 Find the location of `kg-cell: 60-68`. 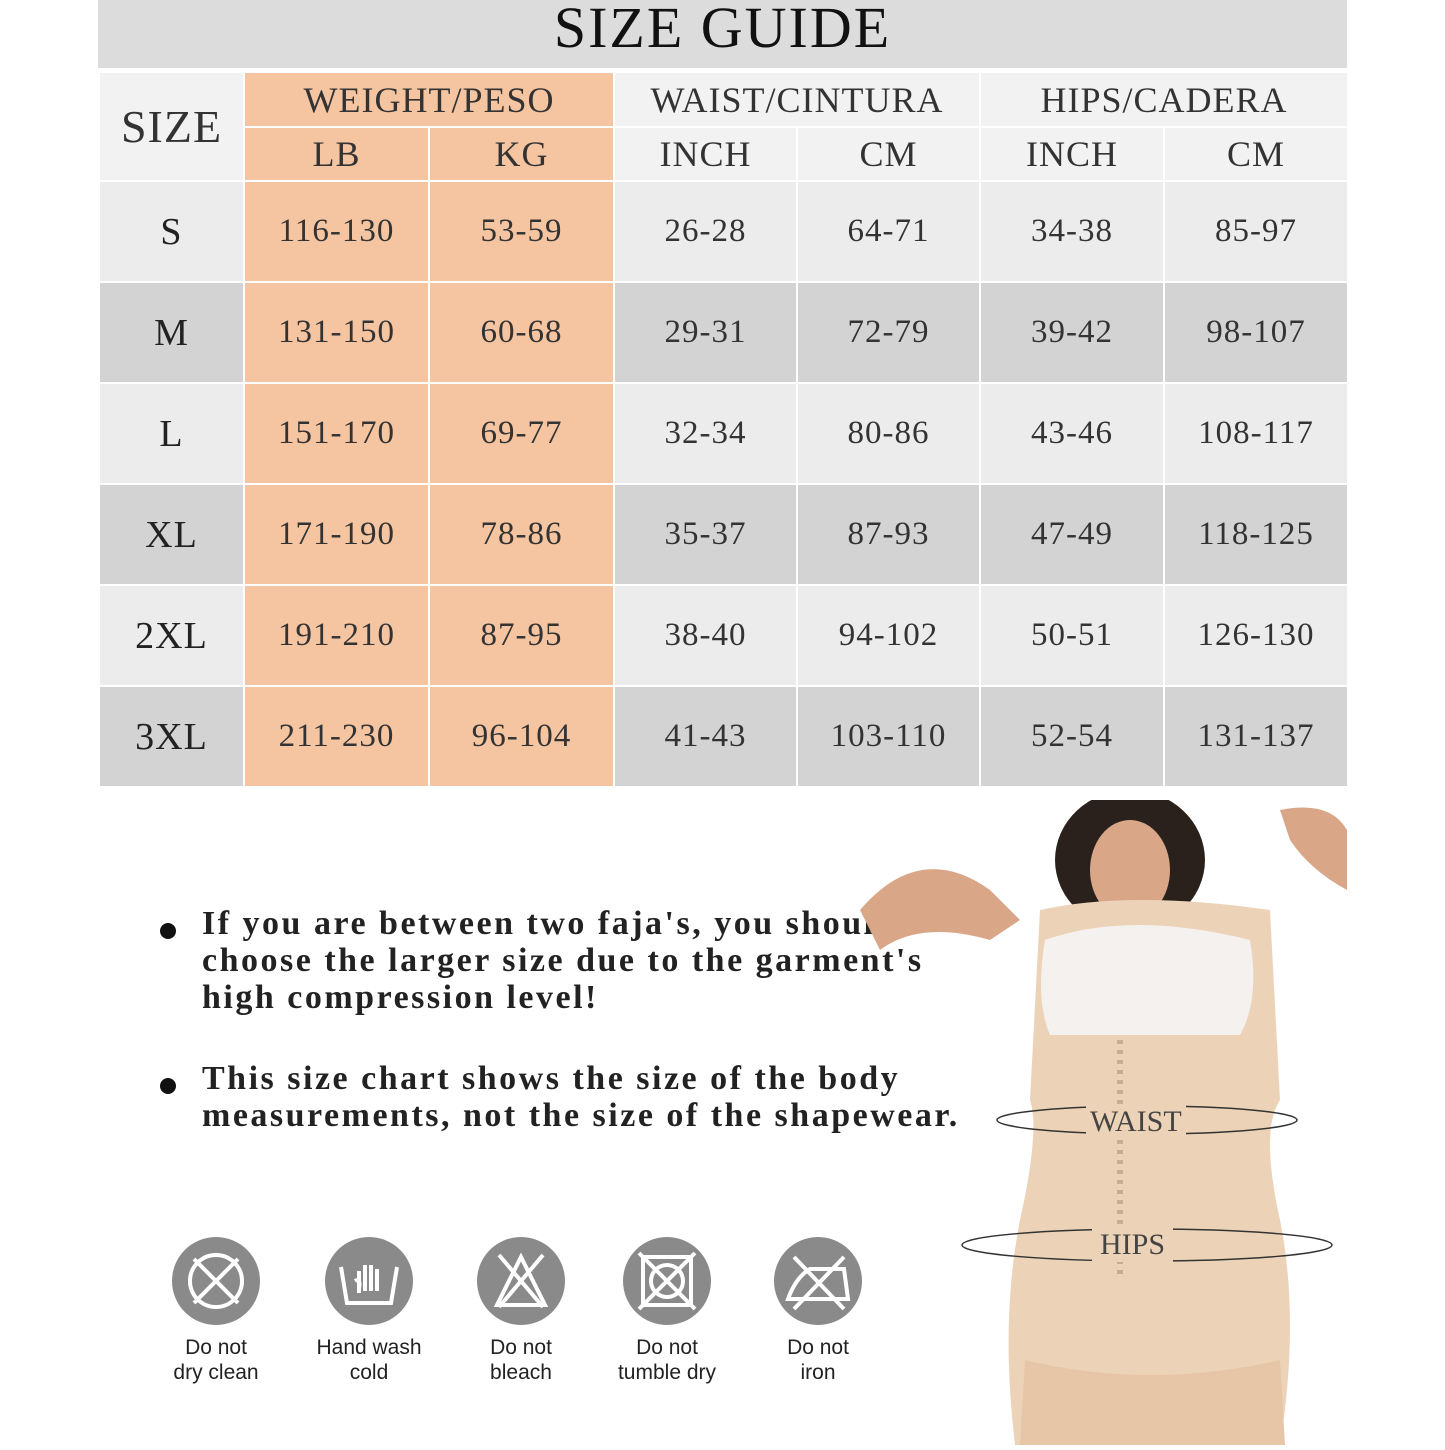

kg-cell: 60-68 is located at coordinates (521, 332).